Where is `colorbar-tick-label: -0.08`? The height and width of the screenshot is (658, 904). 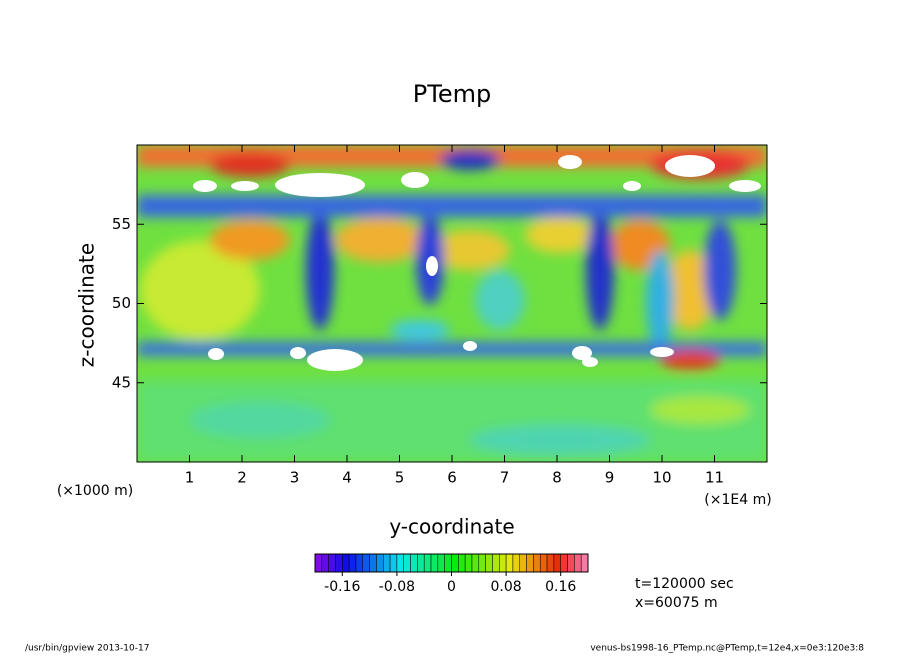 colorbar-tick-label: -0.08 is located at coordinates (397, 587).